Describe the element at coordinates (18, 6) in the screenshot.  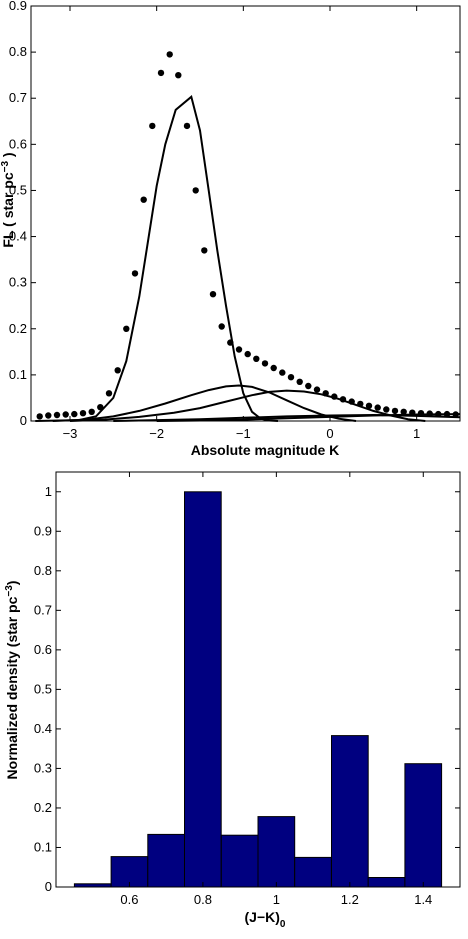
I see `top-y-tick-label: 0.9` at that location.